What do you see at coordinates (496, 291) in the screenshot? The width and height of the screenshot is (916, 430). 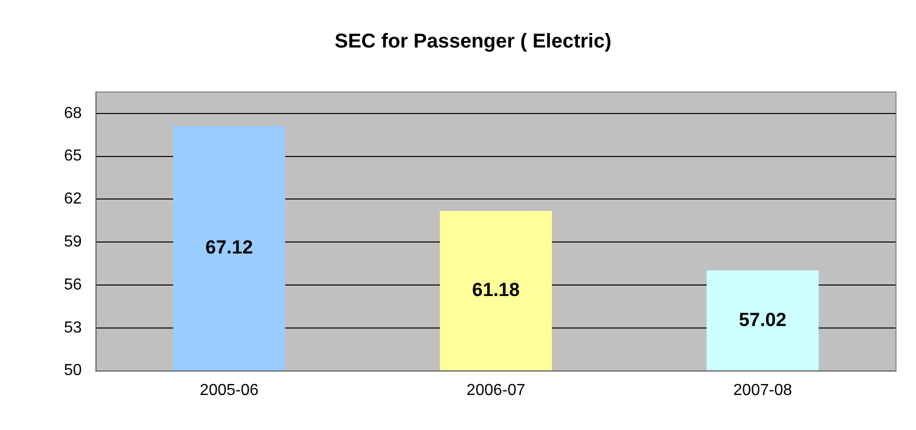 I see `data-label: 61.18` at bounding box center [496, 291].